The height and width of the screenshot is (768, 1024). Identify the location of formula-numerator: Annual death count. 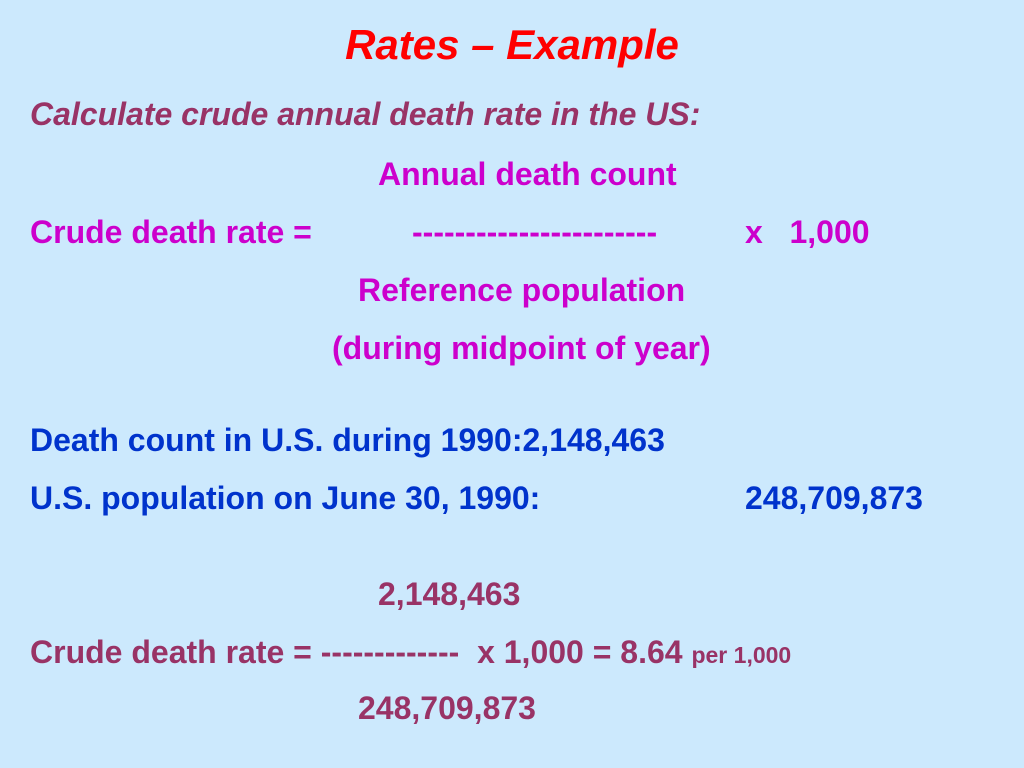
(527, 174).